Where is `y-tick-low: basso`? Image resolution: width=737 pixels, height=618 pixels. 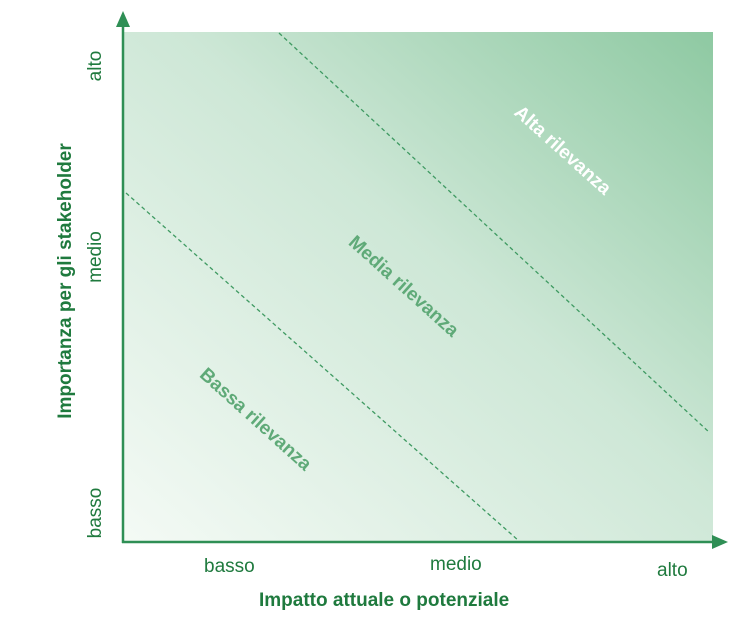 y-tick-low: basso is located at coordinates (95, 513).